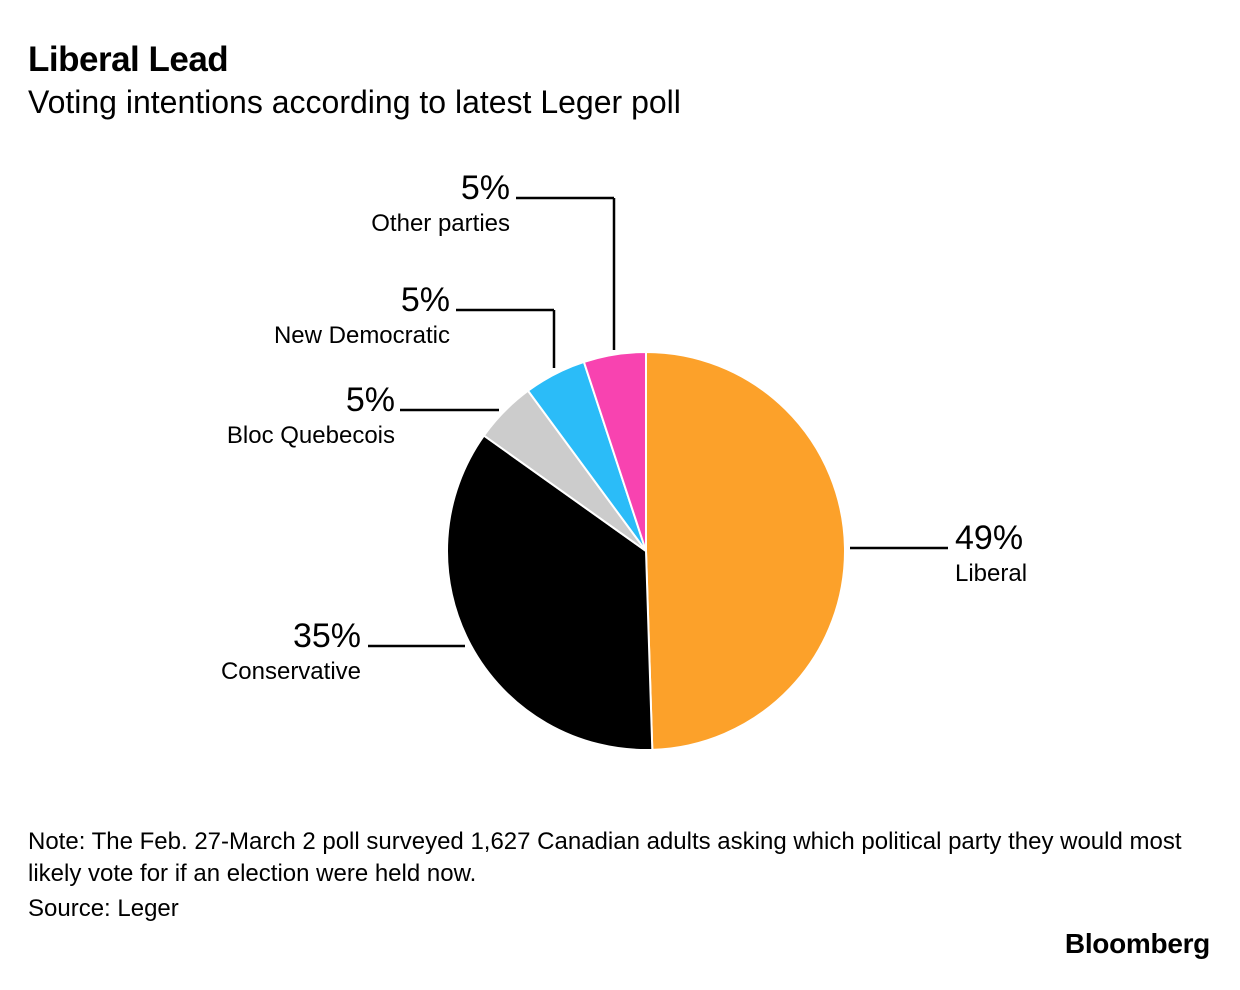 The height and width of the screenshot is (990, 1240). Describe the element at coordinates (370, 400) in the screenshot. I see `value-label-bloc-quebecois: 5%` at that location.